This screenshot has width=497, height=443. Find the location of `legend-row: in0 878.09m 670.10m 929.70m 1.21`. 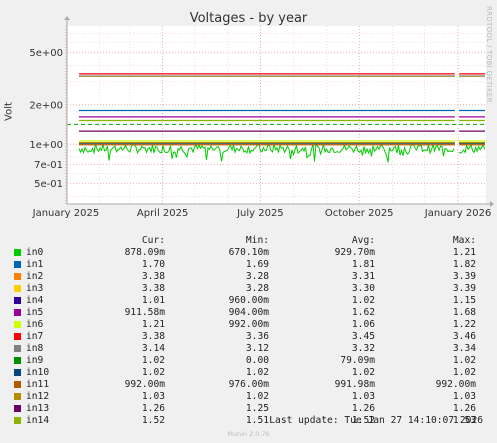

legend-row: in0 878.09m 670.10m 929.70m 1.21 is located at coordinates (248, 253).